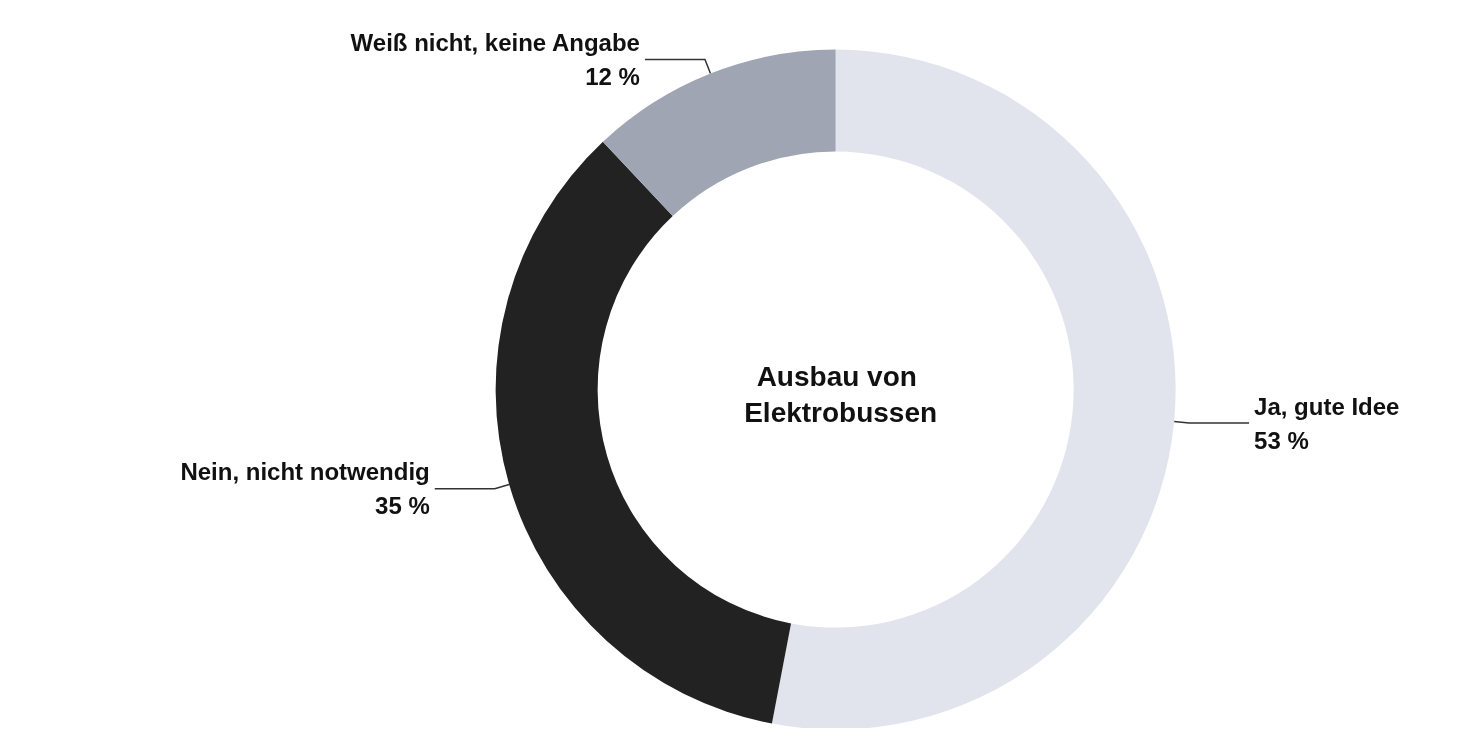 This screenshot has width=1468, height=736. Describe the element at coordinates (305, 472) in the screenshot. I see `slice-label: Nein, nicht notwendig` at that location.